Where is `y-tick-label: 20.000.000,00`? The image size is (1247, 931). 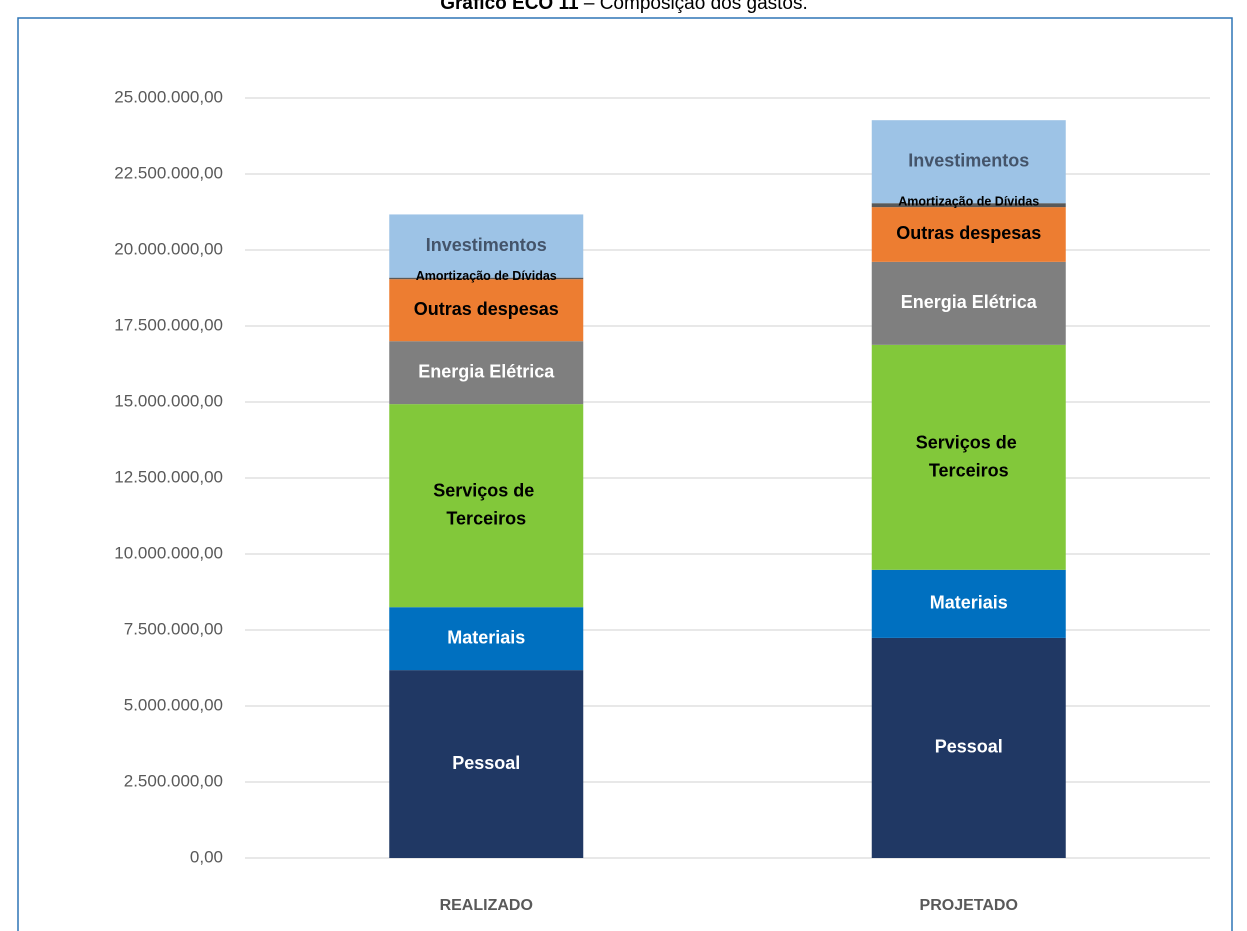
y-tick-label: 20.000.000,00 is located at coordinates (168, 248).